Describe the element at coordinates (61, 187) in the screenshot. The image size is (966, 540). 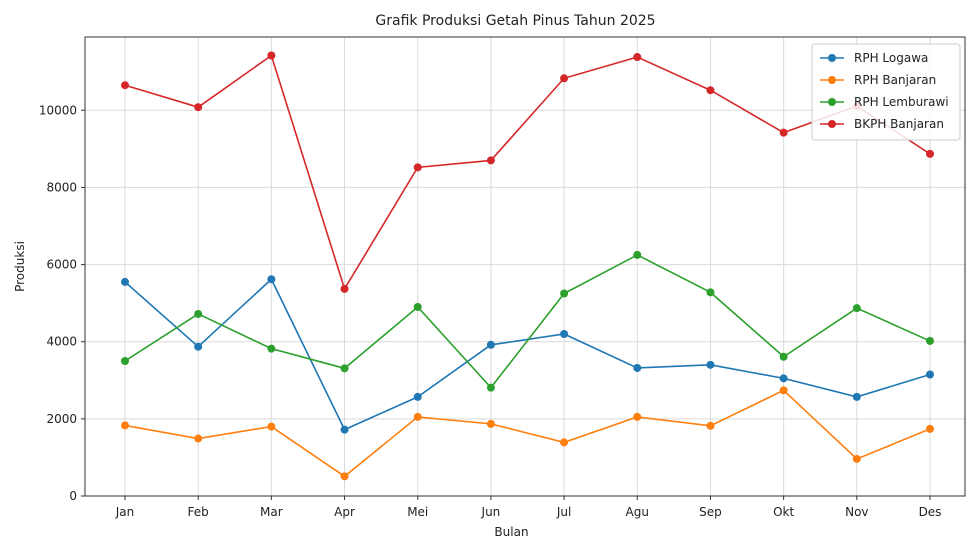
I see `y-tick-label: 8000` at that location.